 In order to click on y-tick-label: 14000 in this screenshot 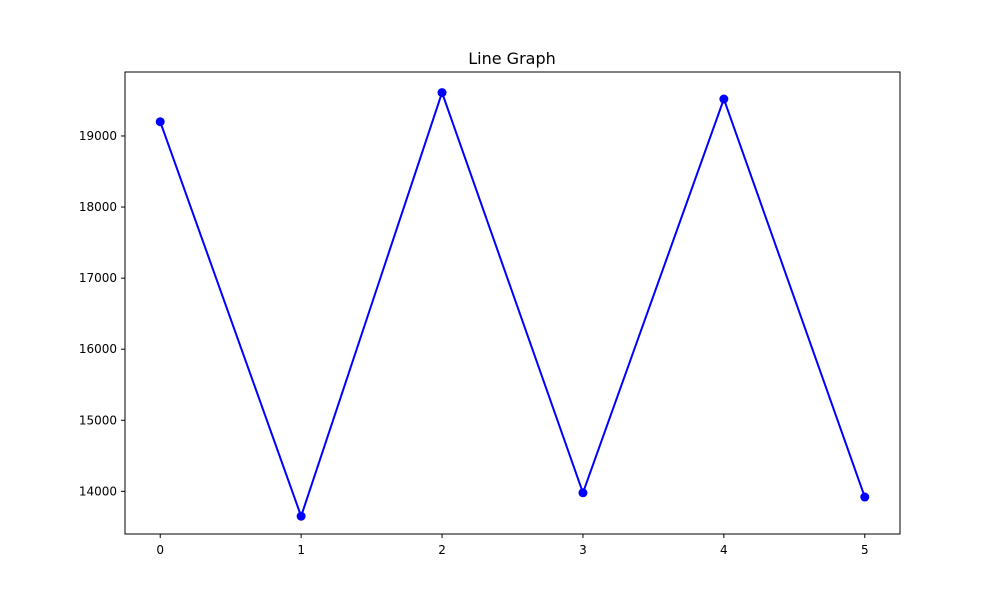, I will do `click(98, 491)`.